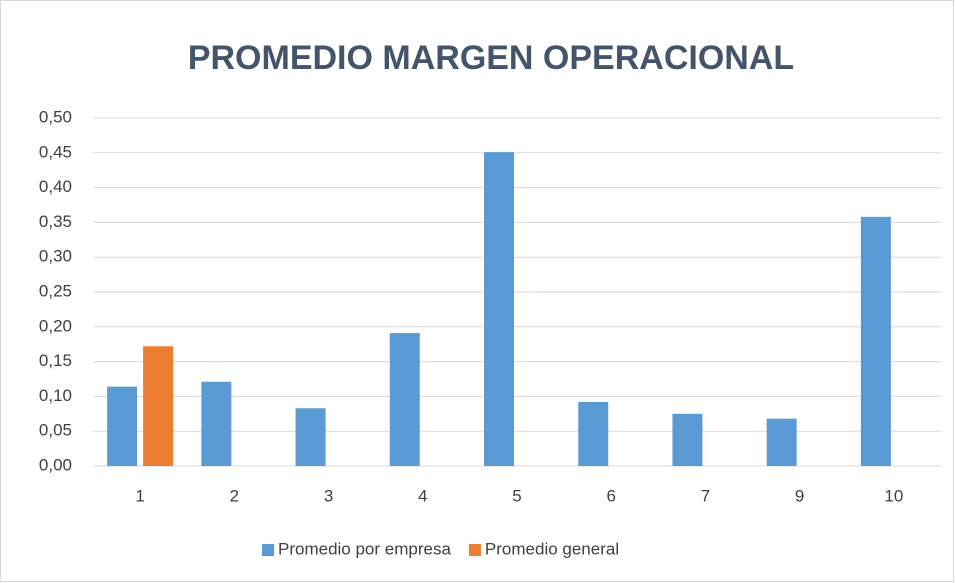 This screenshot has width=955, height=583. What do you see at coordinates (55, 116) in the screenshot?
I see `y-tick-label: 0,50` at bounding box center [55, 116].